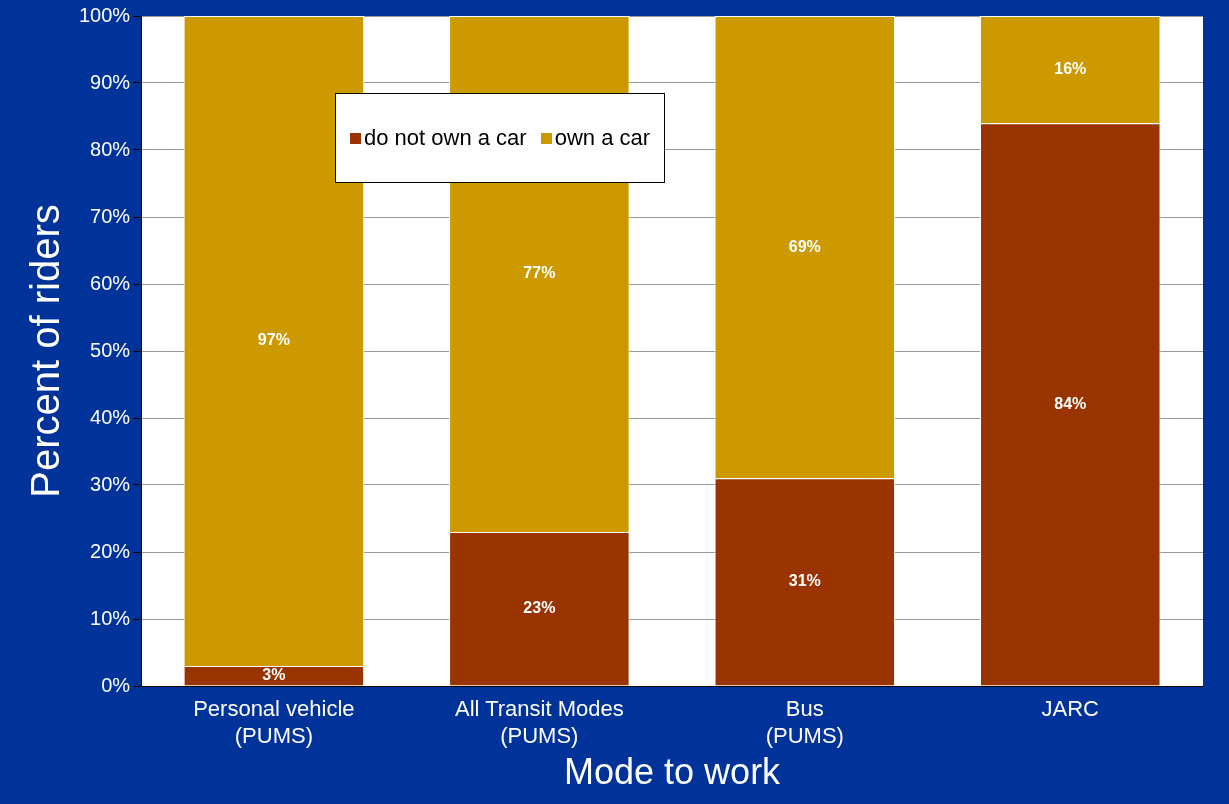 This screenshot has height=804, width=1229. Describe the element at coordinates (110, 81) in the screenshot. I see `y-tick-label: 90%` at that location.